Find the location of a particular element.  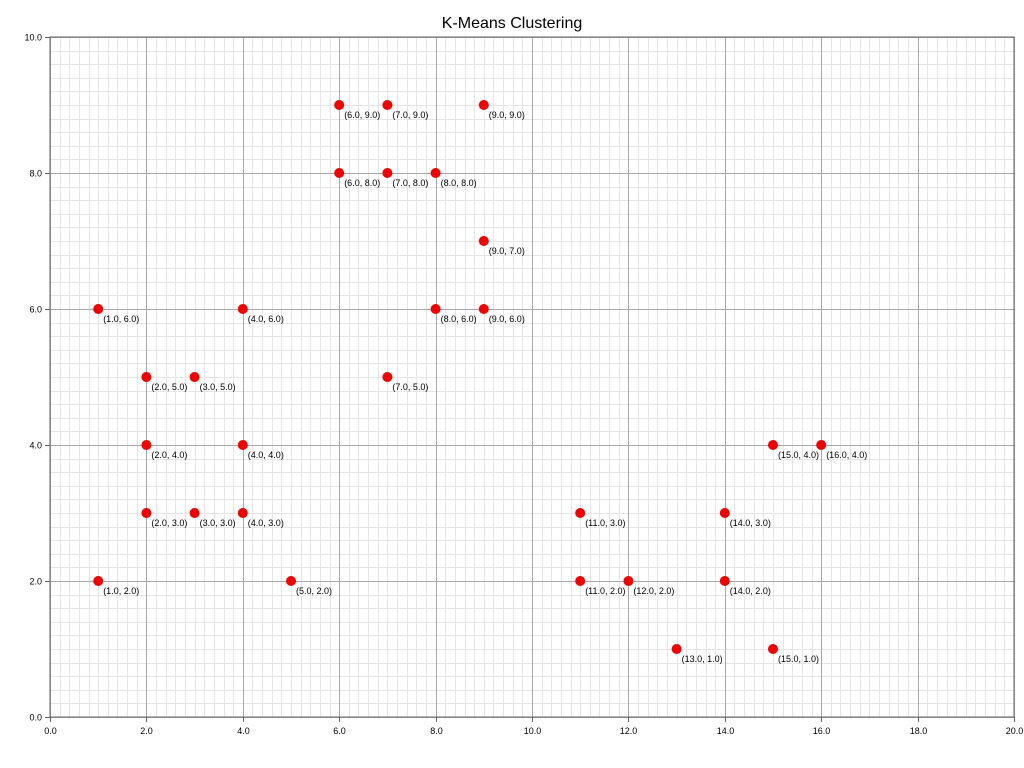

x-tick-label: 4.0 is located at coordinates (243, 731).